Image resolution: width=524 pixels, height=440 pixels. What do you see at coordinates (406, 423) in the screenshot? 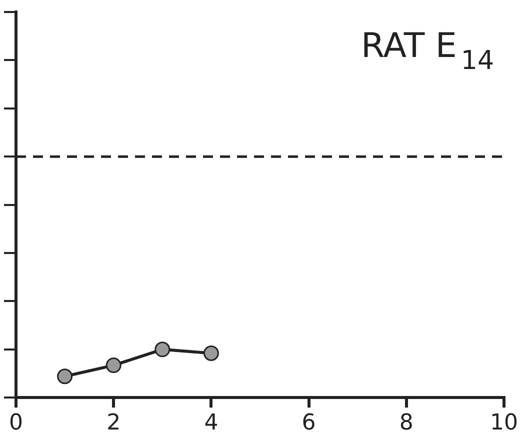
I see `x-tick-label: 8` at bounding box center [406, 423].